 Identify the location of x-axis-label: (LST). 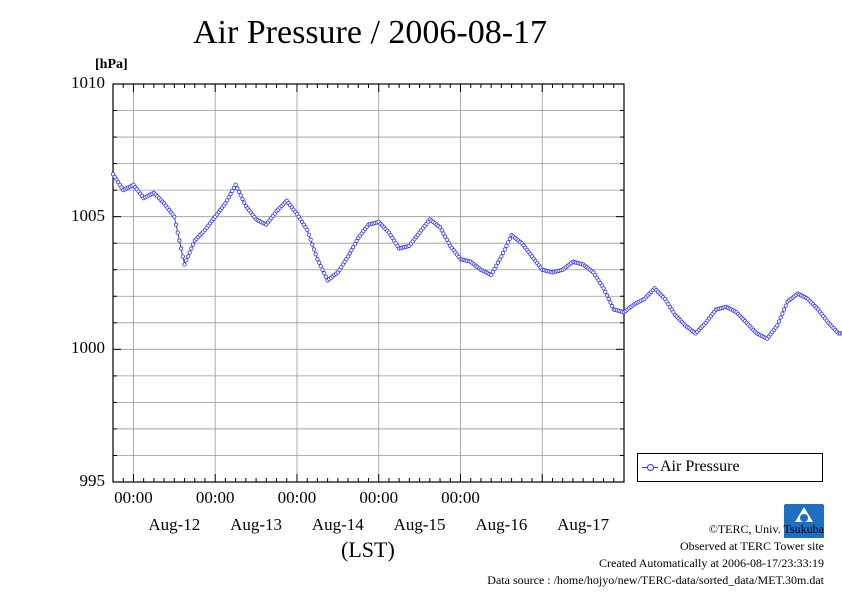
(368, 549).